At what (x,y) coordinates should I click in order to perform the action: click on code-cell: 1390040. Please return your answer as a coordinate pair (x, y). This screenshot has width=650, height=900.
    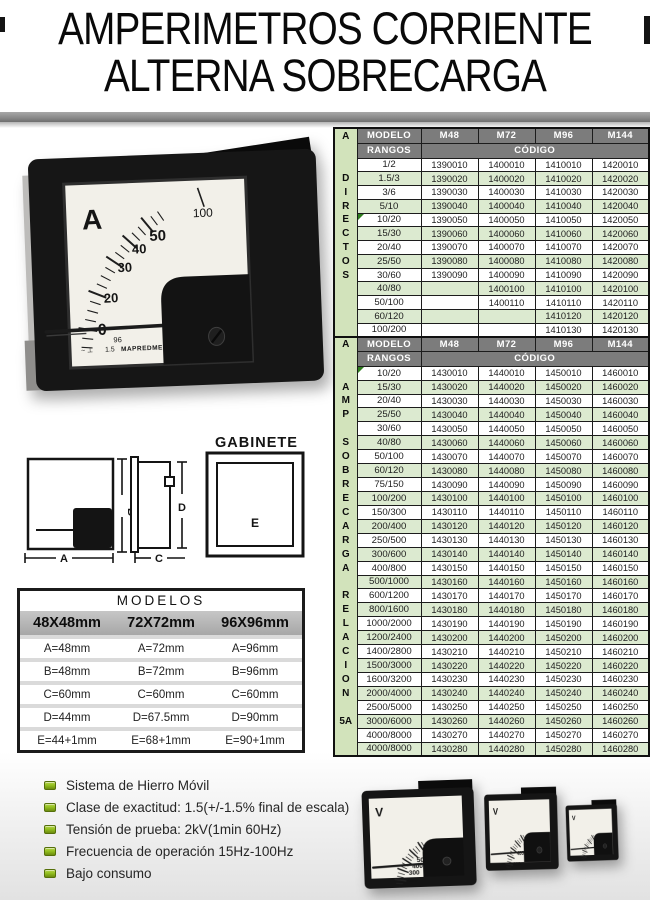
    Looking at the image, I should click on (449, 206).